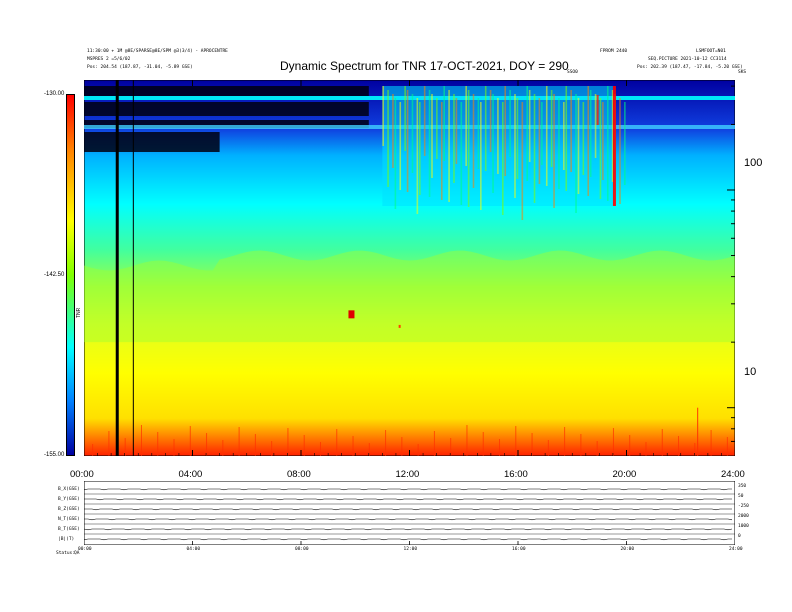  I want to click on colorbar-tick-max: -130.00, so click(54, 94).